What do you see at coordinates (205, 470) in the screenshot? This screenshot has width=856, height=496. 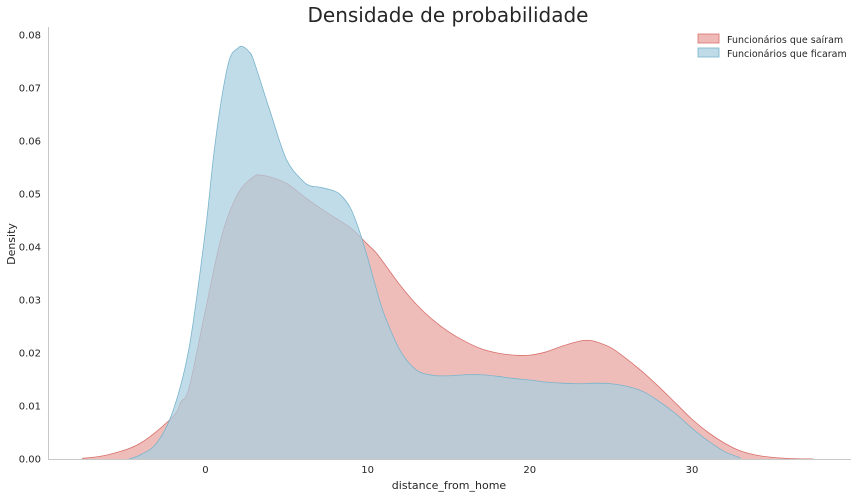 I see `x-tick-label: 0` at bounding box center [205, 470].